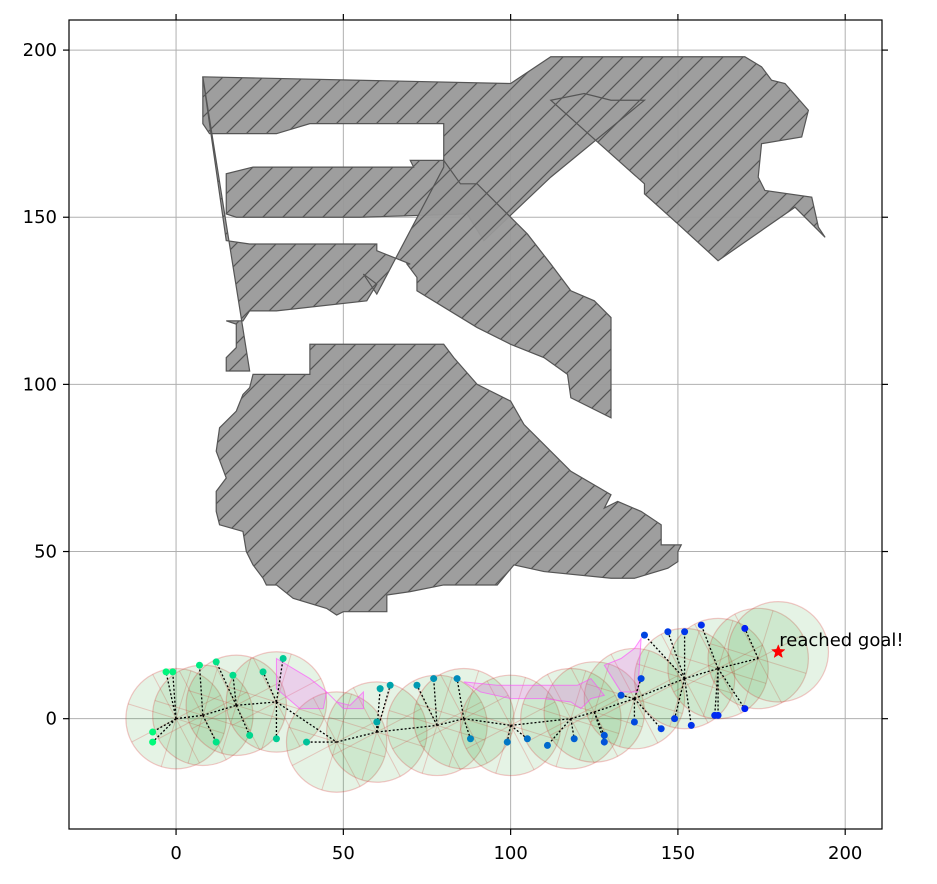 The image size is (937, 884). What do you see at coordinates (510, 853) in the screenshot?
I see `x-tick-label: 100` at bounding box center [510, 853].